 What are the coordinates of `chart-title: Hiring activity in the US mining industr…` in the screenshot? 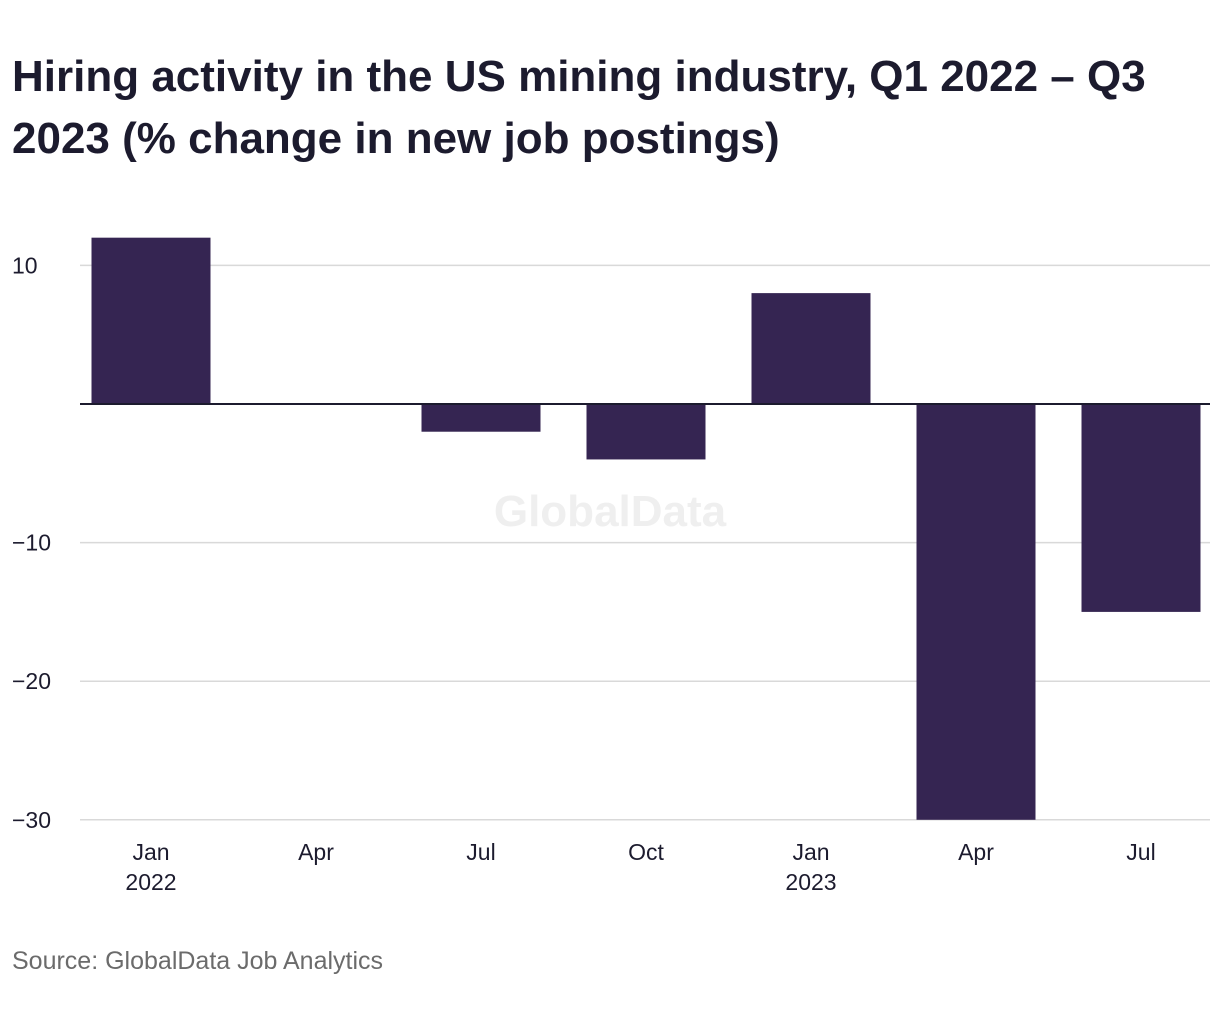 It's located at (579, 107).